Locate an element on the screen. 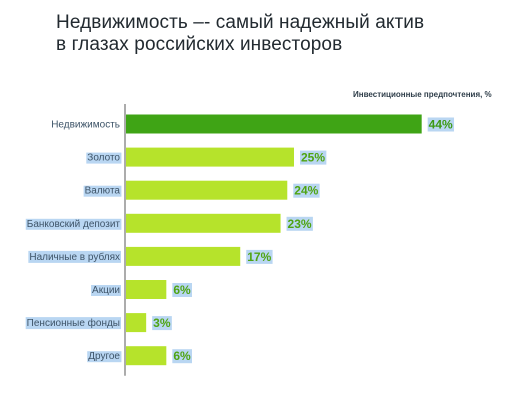  category-label-1: Недвижимость is located at coordinates (85, 125).